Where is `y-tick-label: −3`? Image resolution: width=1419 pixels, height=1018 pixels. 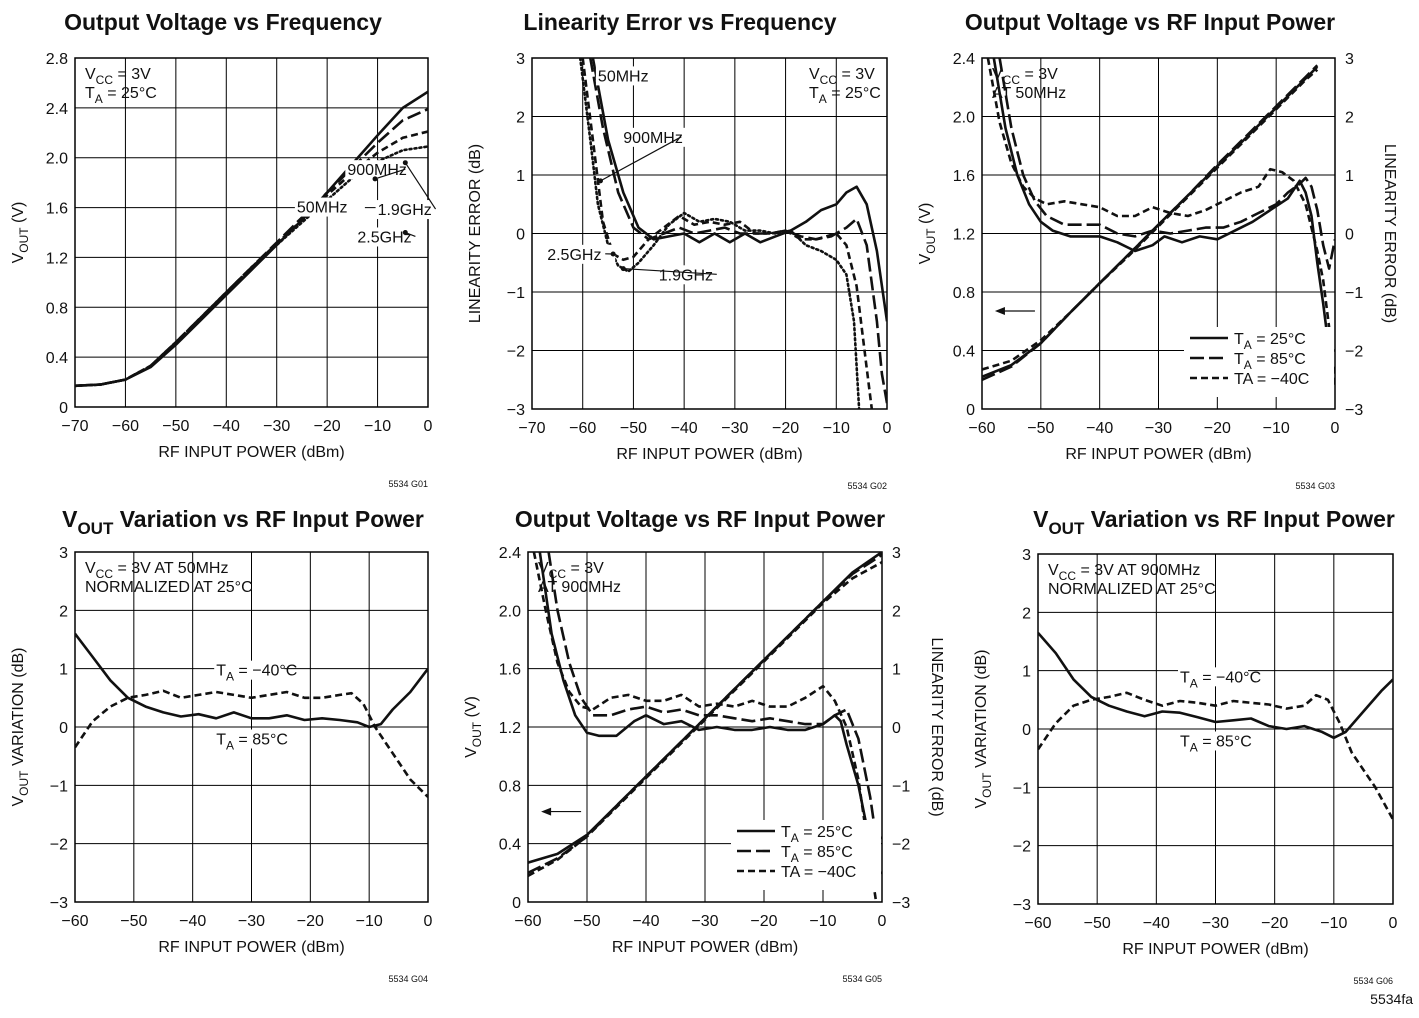
y-tick-label: −3 is located at coordinates (59, 903).